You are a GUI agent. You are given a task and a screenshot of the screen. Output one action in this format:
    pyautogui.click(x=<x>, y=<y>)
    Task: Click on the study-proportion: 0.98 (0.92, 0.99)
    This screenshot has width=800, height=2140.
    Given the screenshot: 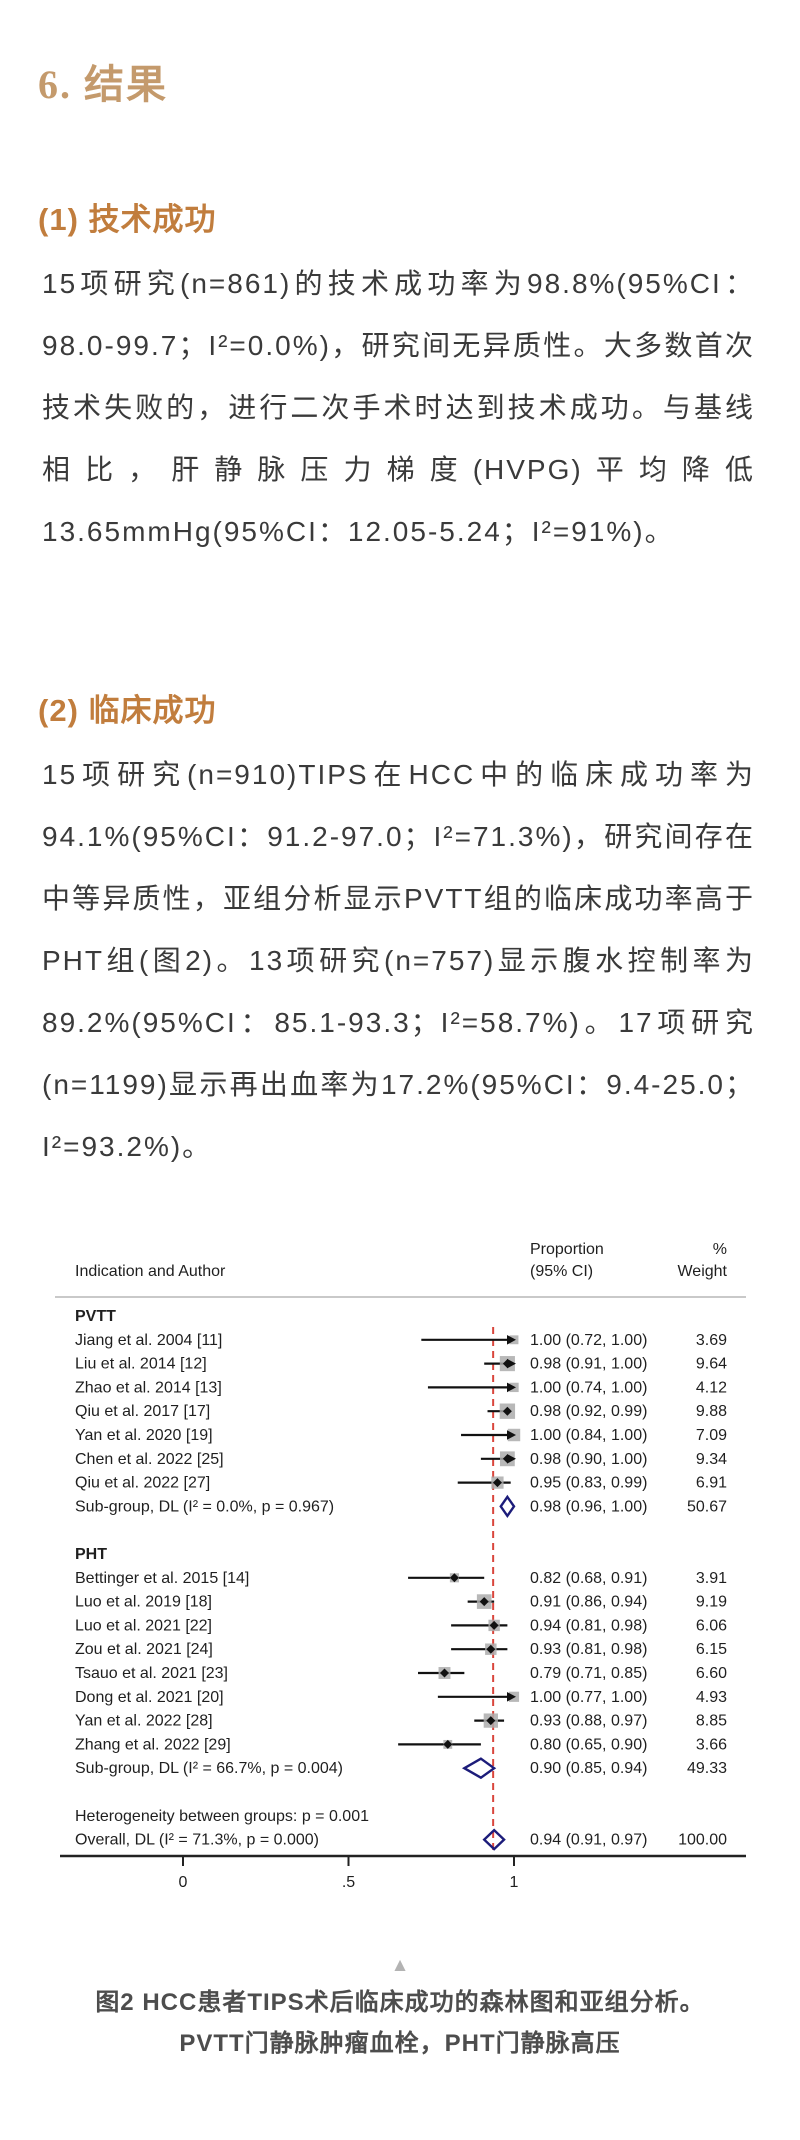 What is the action you would take?
    pyautogui.click(x=588, y=1411)
    